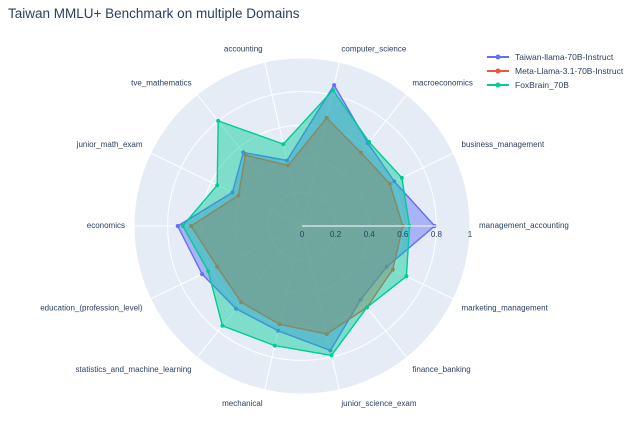 Image resolution: width=640 pixels, height=424 pixels. I want to click on radial-tick-label: 0.4, so click(370, 234).